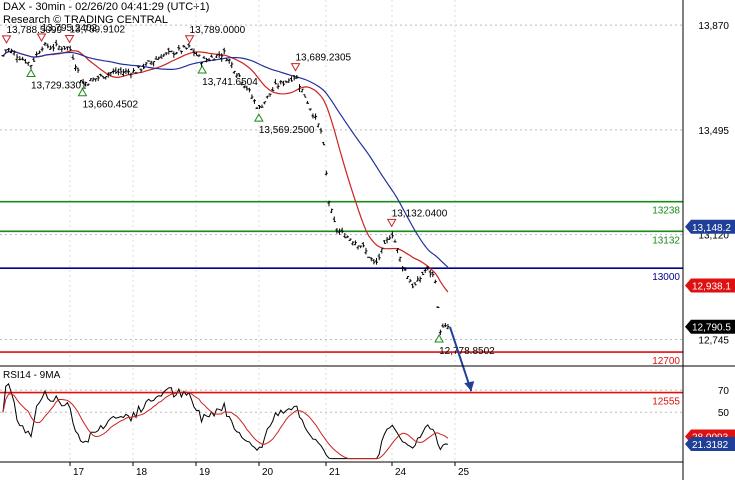  Describe the element at coordinates (461, 359) in the screenshot. I see `projection-arrow` at that location.